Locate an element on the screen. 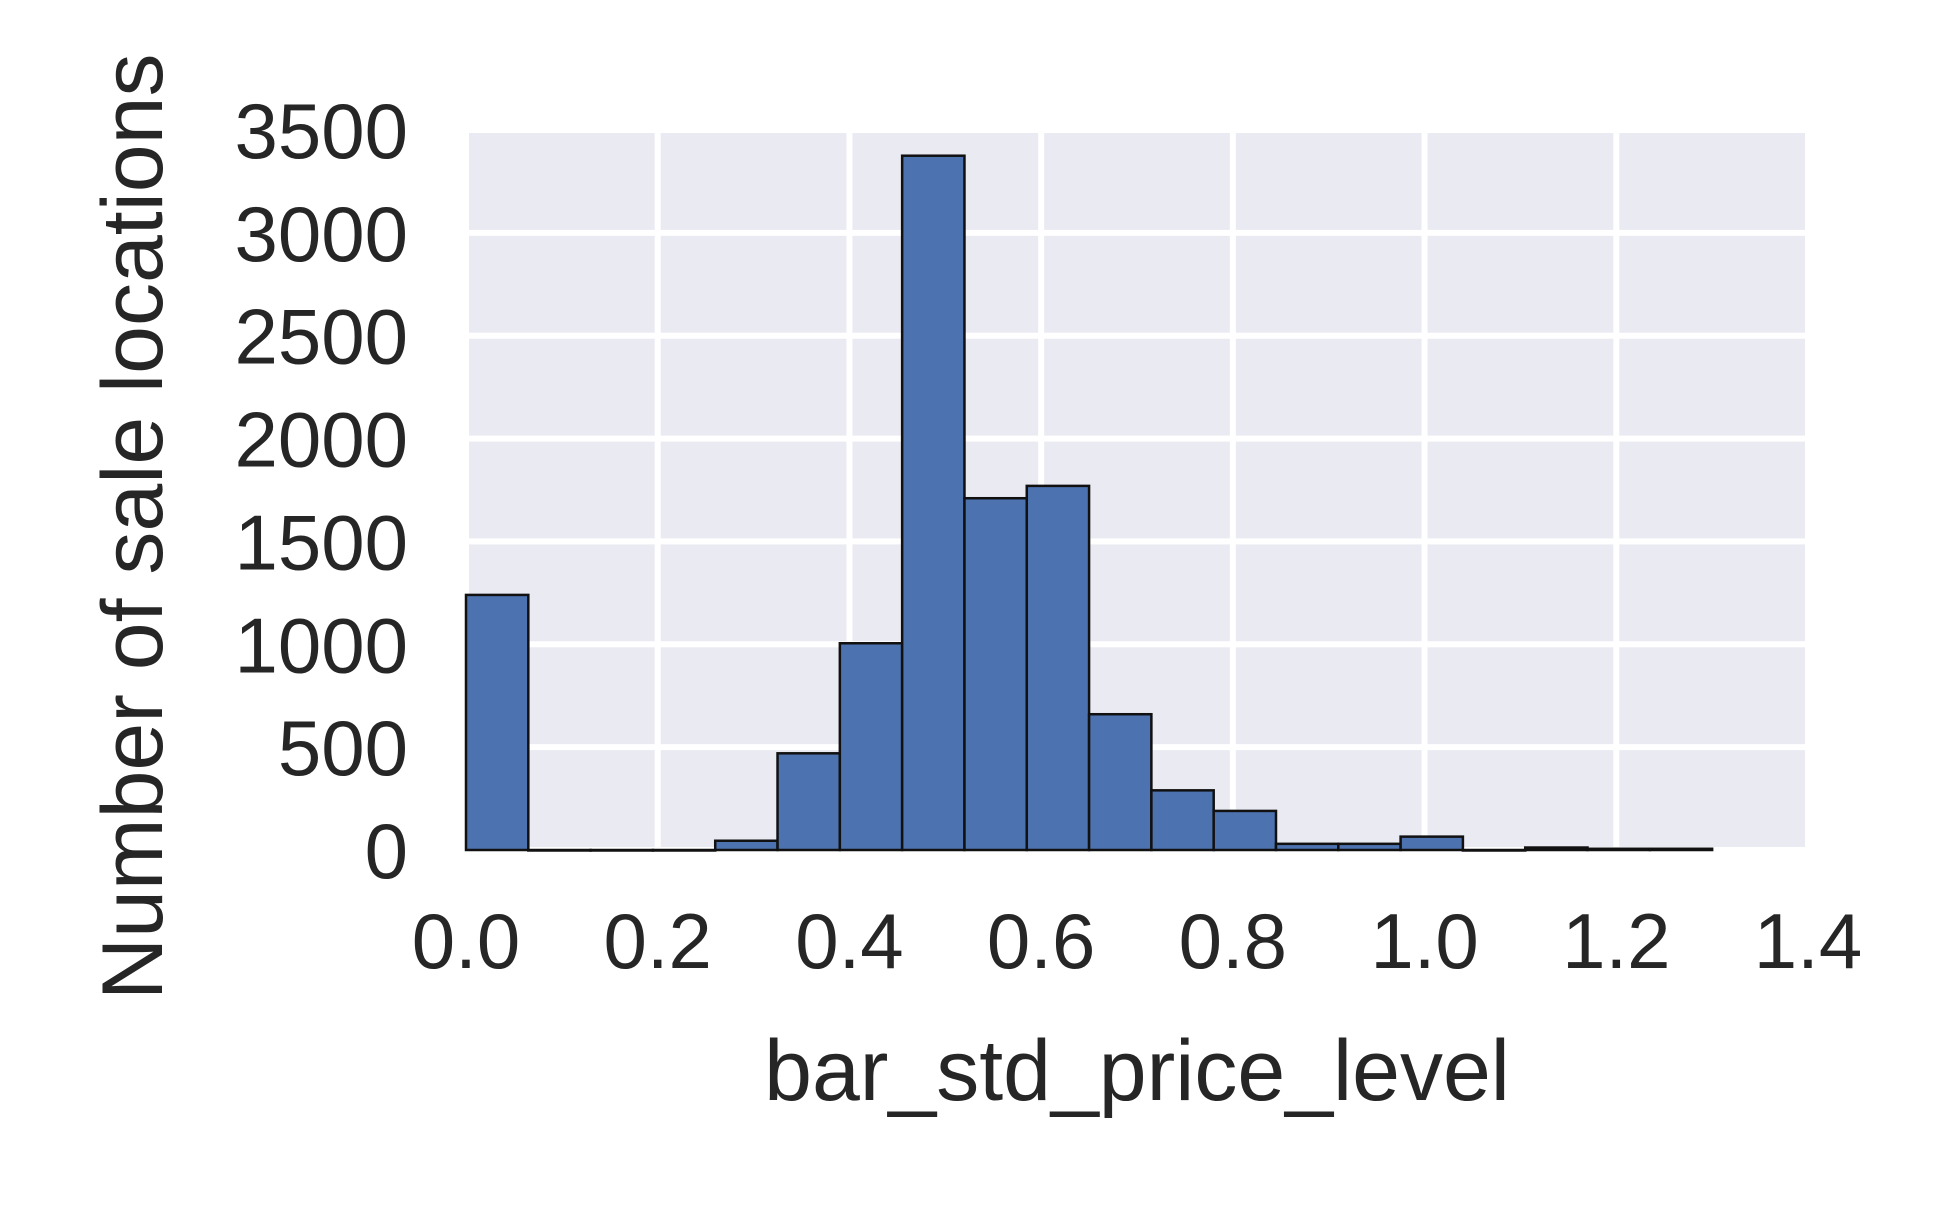 This screenshot has width=1941, height=1205. y-tick-label: 2500 is located at coordinates (321, 337).